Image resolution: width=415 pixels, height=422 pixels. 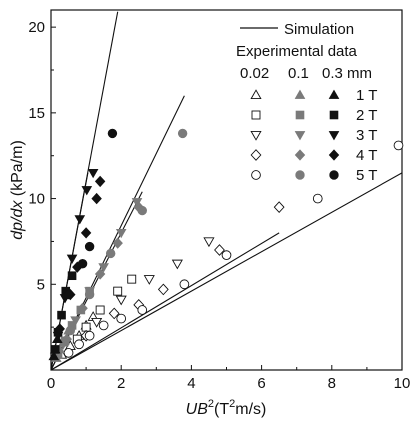 I want to click on x-tick-label: 4, so click(x=191, y=383).